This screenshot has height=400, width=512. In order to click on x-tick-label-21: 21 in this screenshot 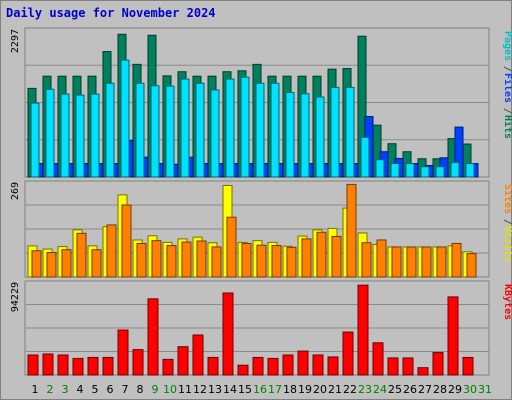, I will do `click(335, 389)`.